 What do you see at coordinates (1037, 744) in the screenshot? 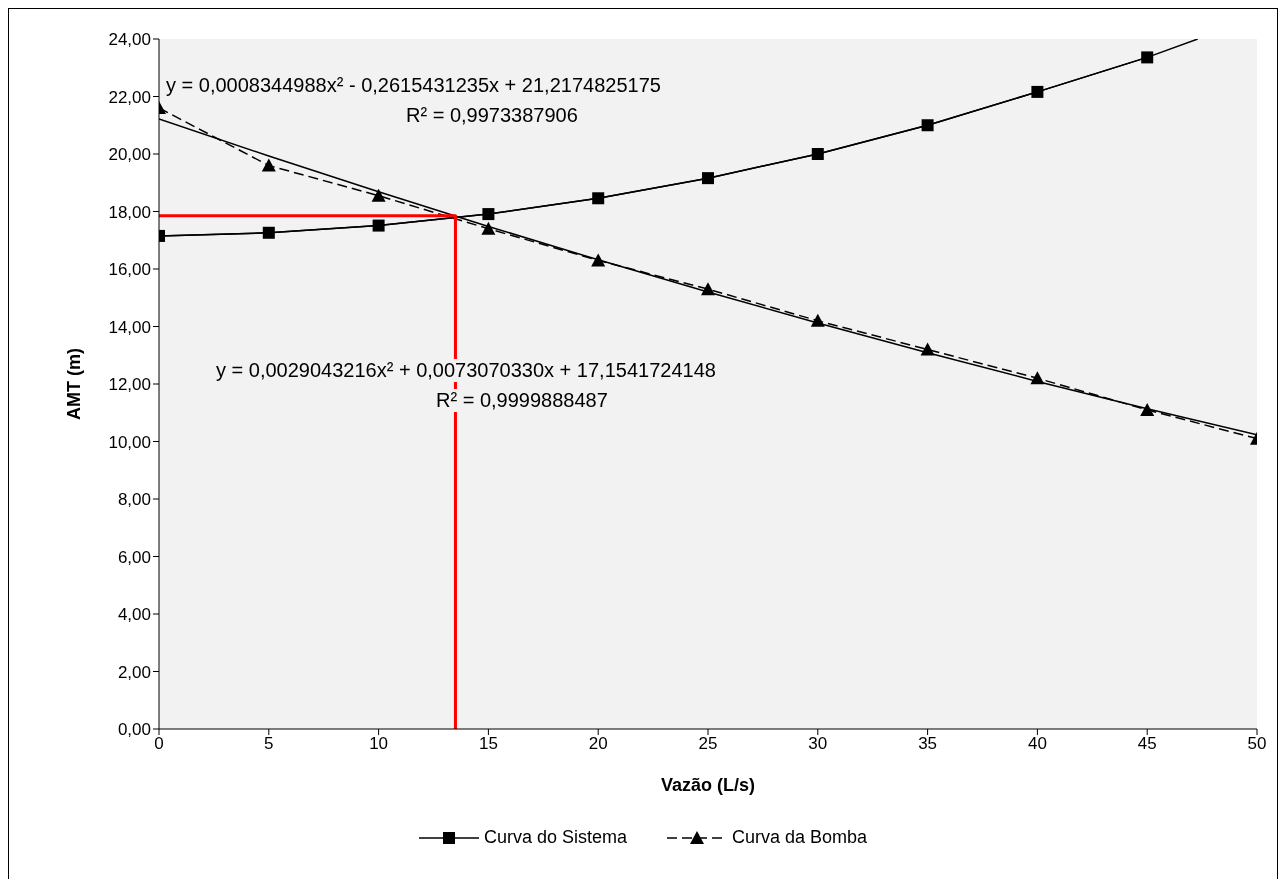
I see `x-tick-label: 40` at bounding box center [1037, 744].